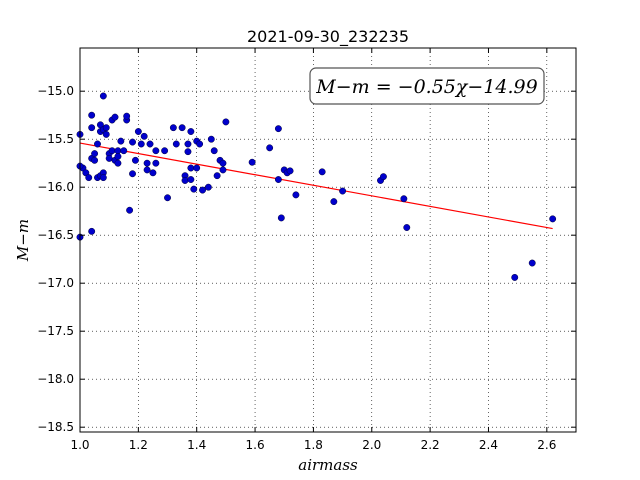 The height and width of the screenshot is (480, 640). Describe the element at coordinates (196, 445) in the screenshot. I see `x-tick-label: 1.4` at that location.